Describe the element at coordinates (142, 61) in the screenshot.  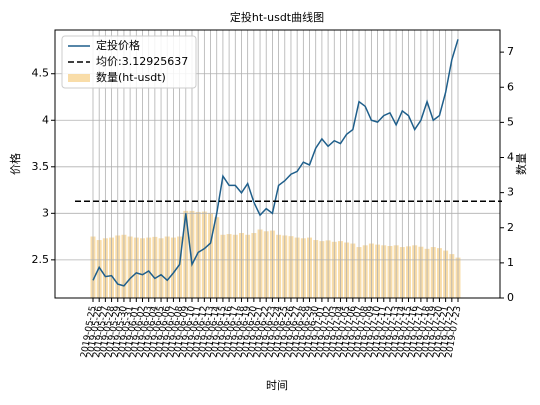
I see `legend-label: 均价:3.12925637` at that location.